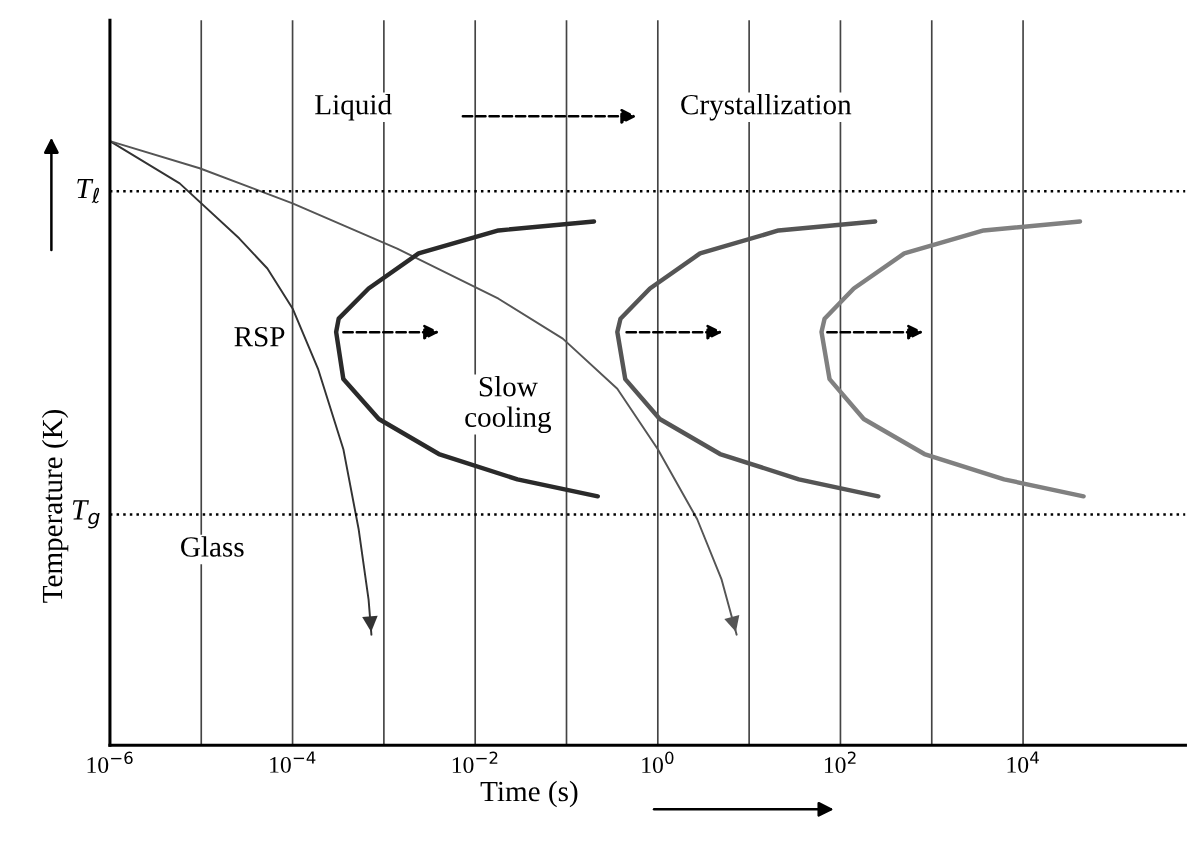  What do you see at coordinates (88, 191) in the screenshot?
I see `ref-line-label: T$_{ℓ}$` at bounding box center [88, 191].